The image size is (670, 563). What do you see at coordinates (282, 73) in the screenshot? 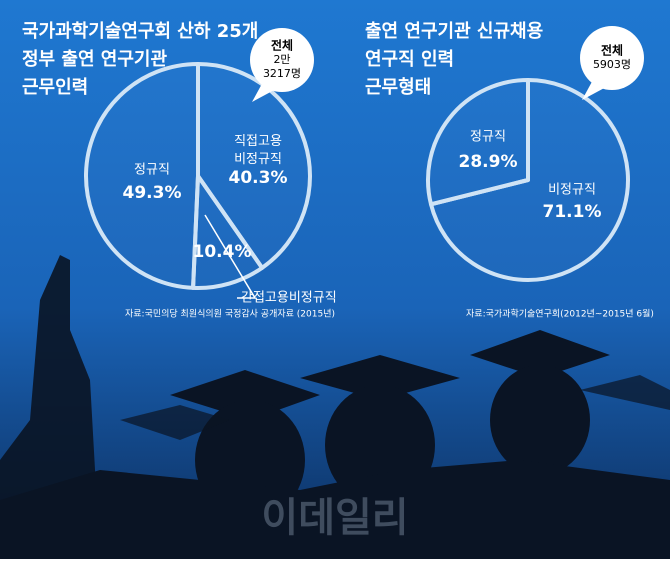
I see `total-value: 3217명` at bounding box center [282, 73].